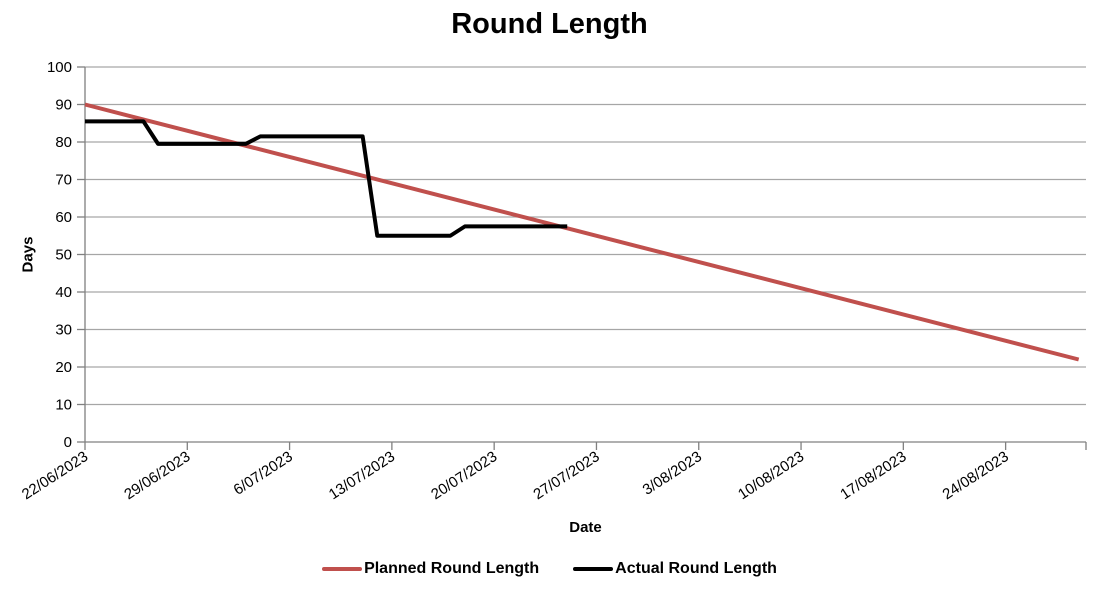  I want to click on x-tick-label: 10/08/2023, so click(771, 475).